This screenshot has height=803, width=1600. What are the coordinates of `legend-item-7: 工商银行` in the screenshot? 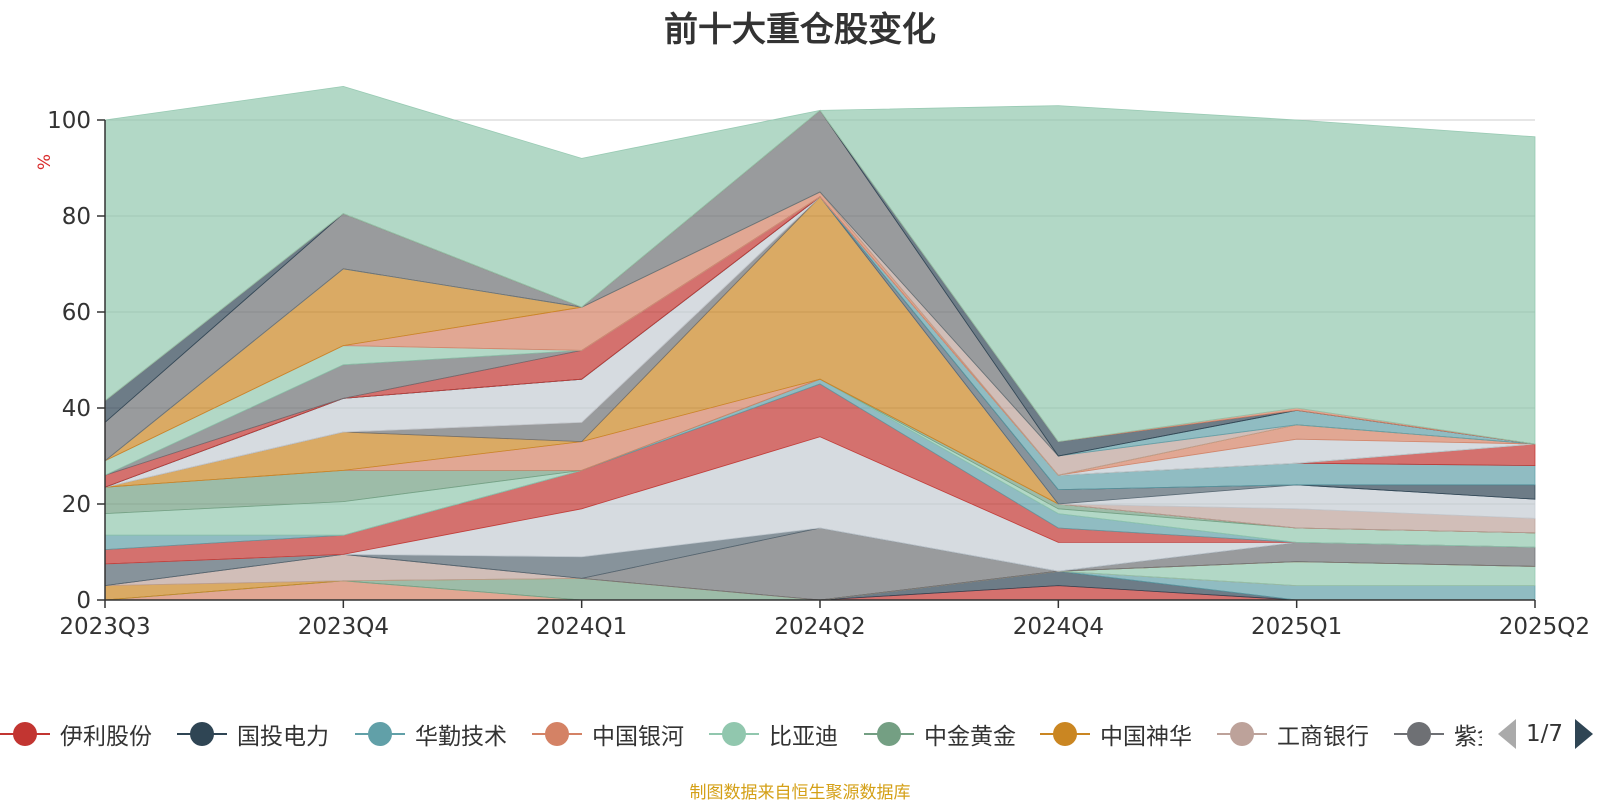 It's located at (1293, 734).